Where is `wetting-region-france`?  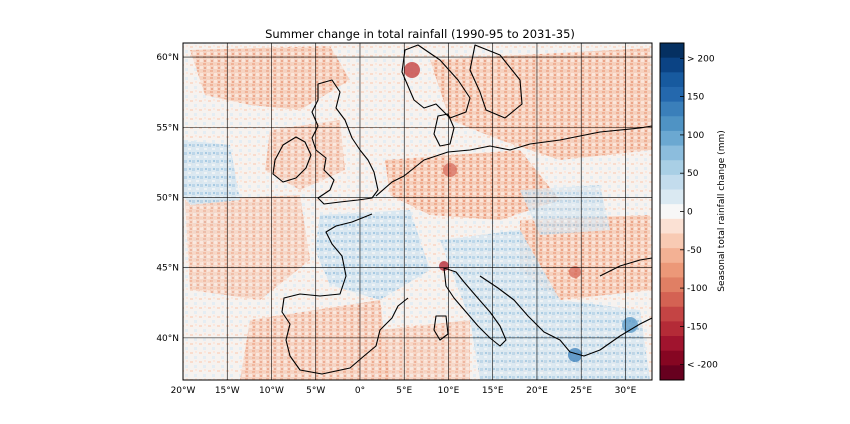 wetting-region-france is located at coordinates (372, 255).